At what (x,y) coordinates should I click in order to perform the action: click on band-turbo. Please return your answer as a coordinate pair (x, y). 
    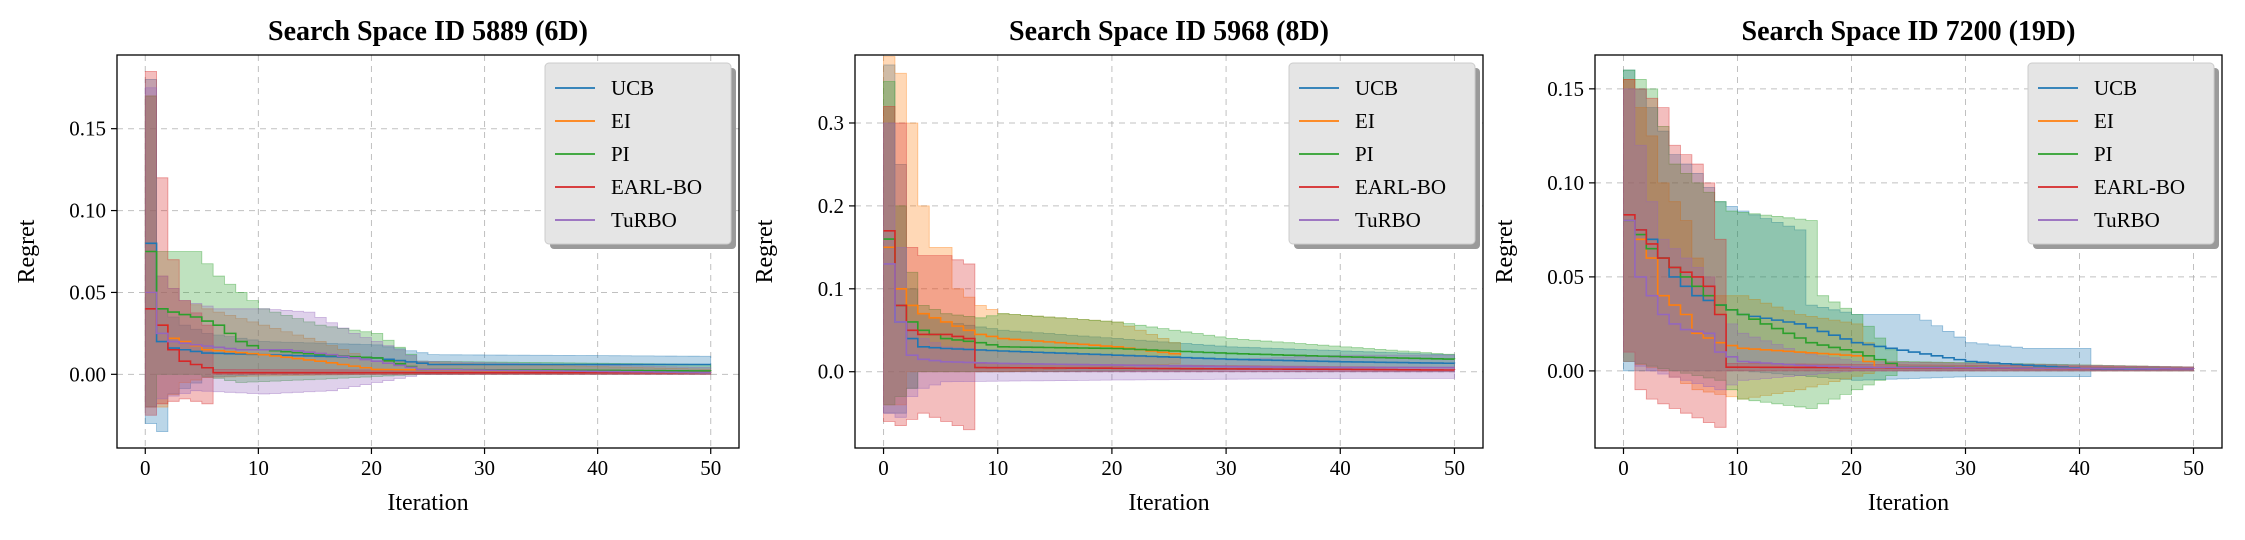
    Looking at the image, I should click on (1908, 239).